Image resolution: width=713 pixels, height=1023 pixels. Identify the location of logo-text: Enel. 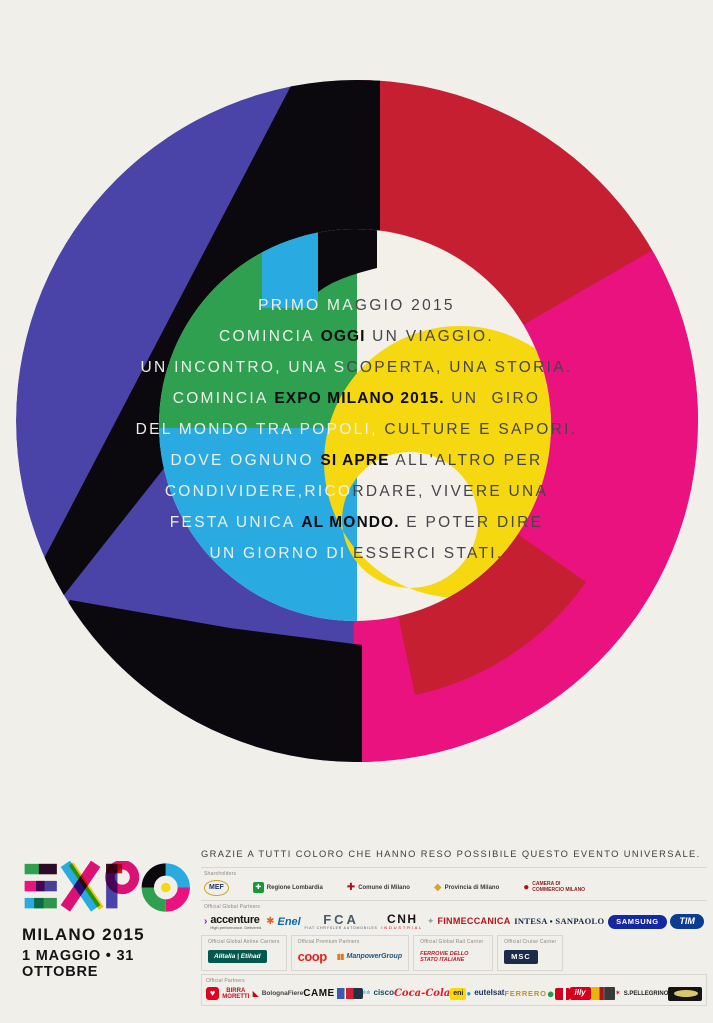
(289, 921).